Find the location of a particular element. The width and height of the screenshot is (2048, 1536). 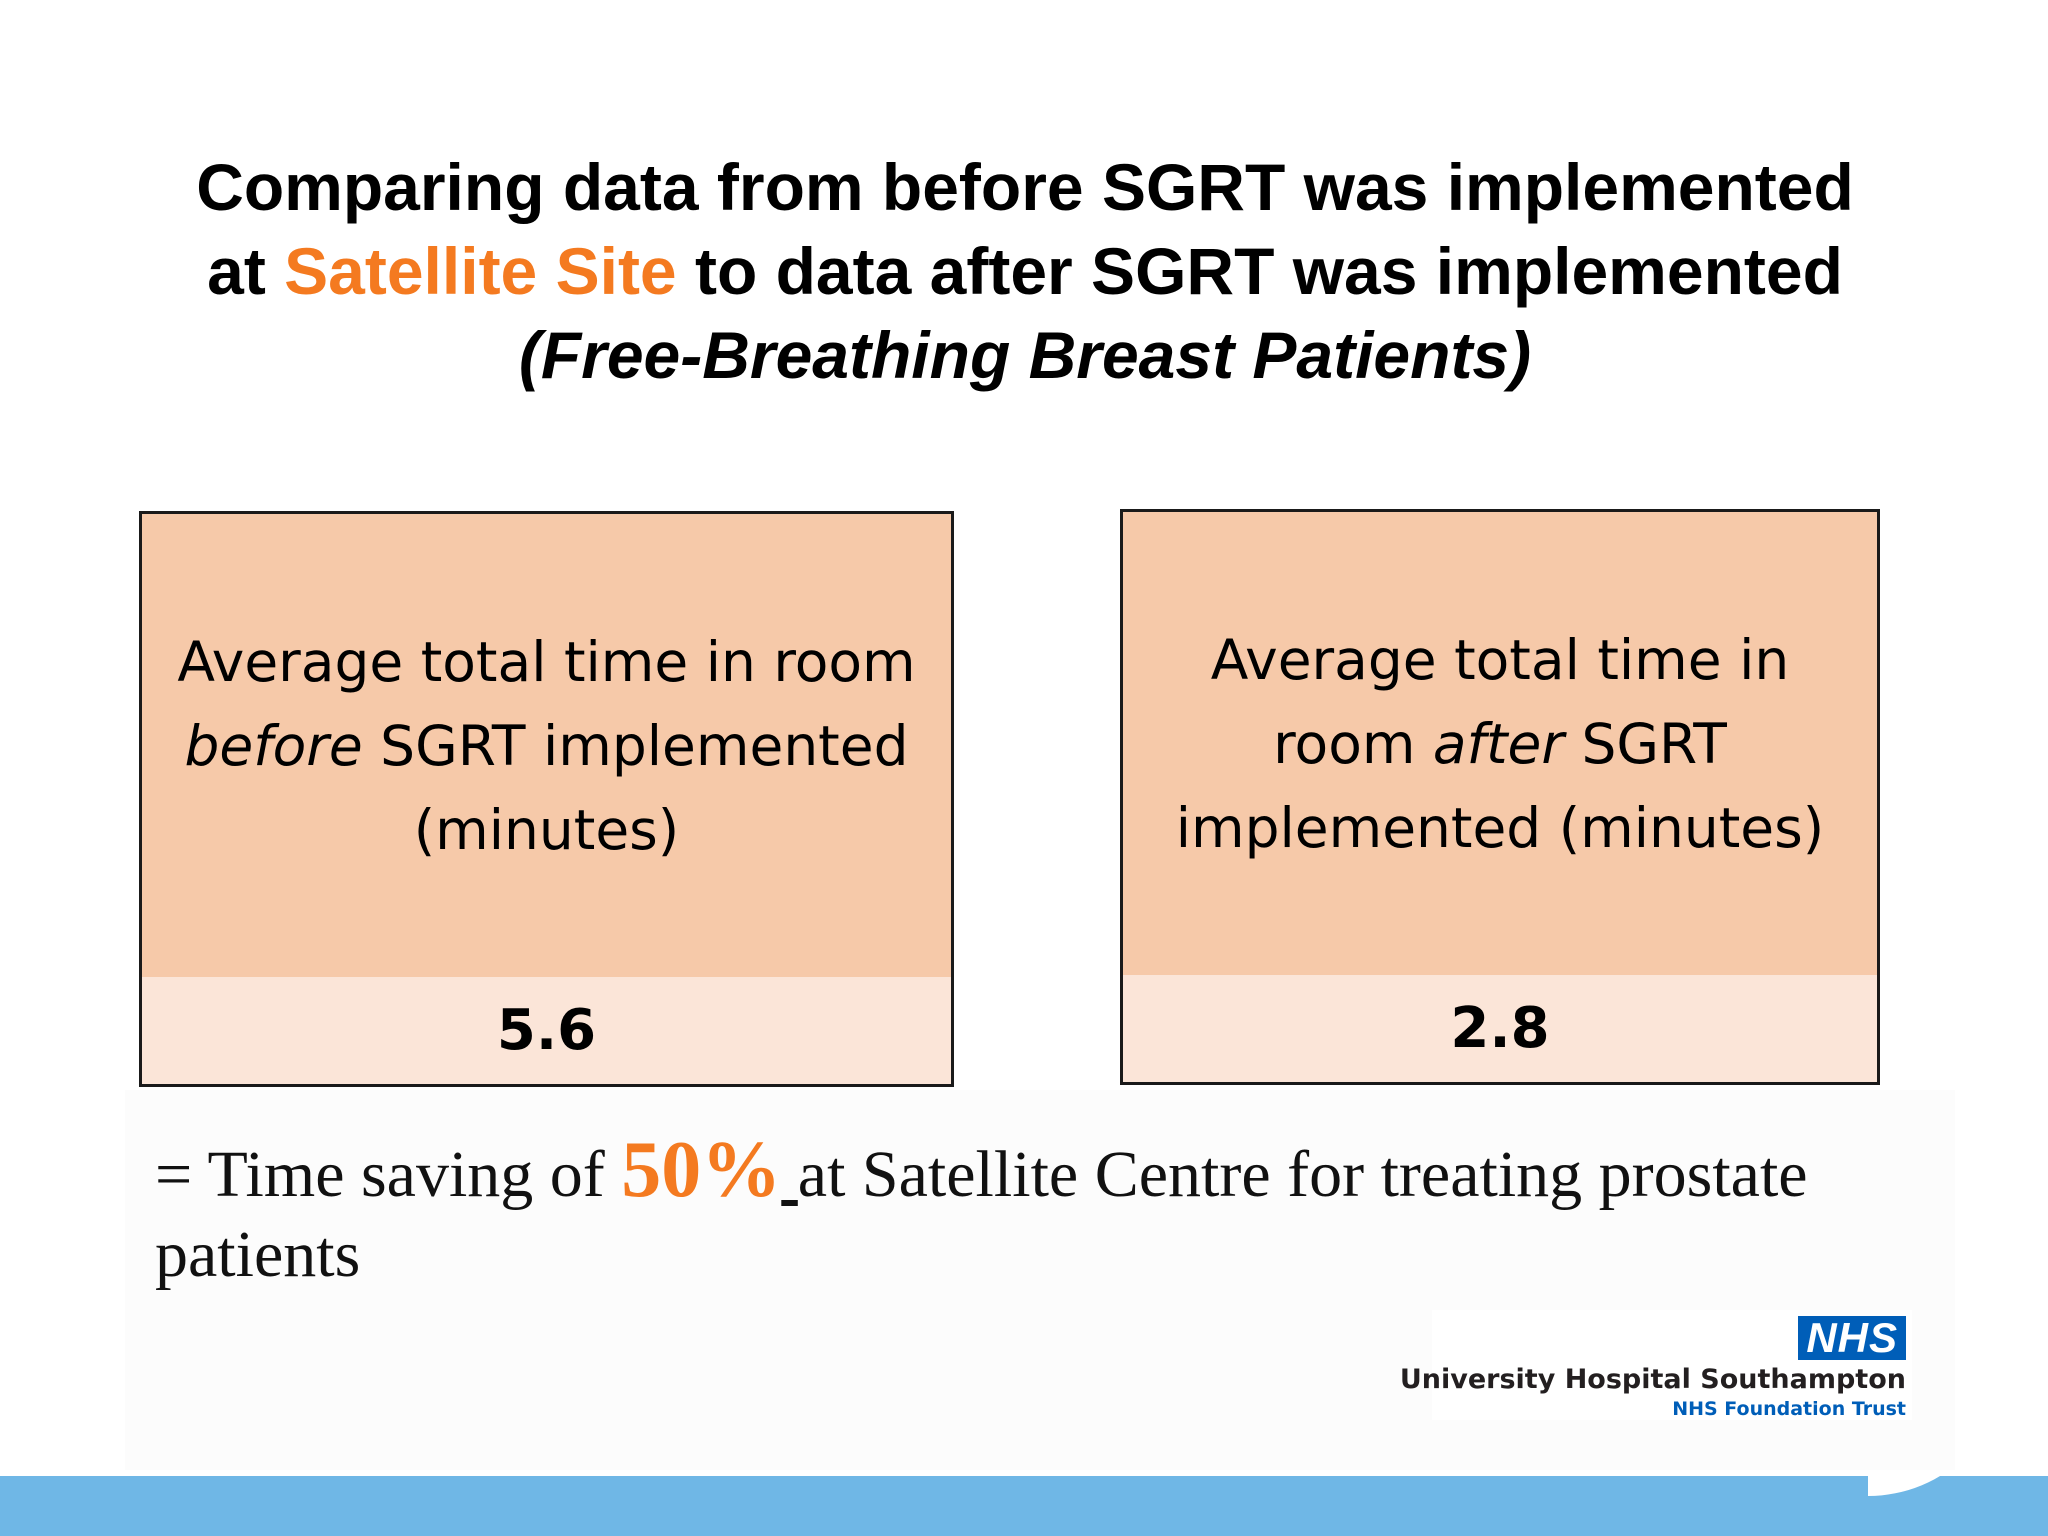

before-card-value: 5.6 is located at coordinates (546, 1030).